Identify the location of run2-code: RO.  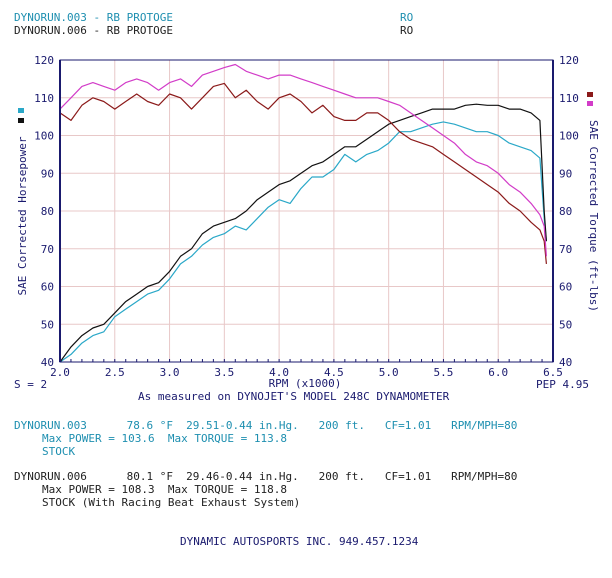
(407, 30).